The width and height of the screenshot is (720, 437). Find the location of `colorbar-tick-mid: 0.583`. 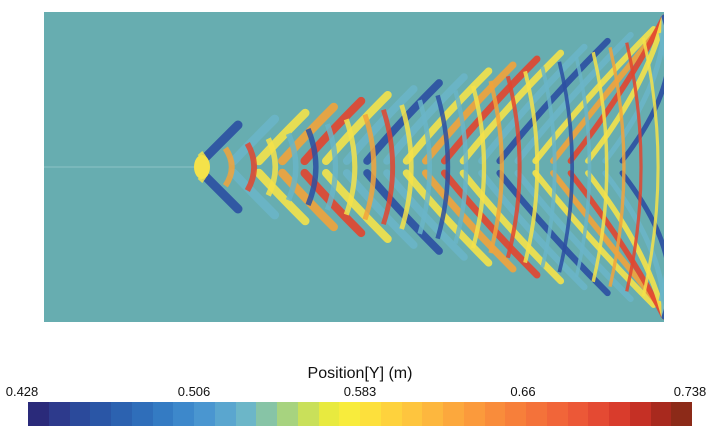

colorbar-tick-mid: 0.583 is located at coordinates (360, 391).